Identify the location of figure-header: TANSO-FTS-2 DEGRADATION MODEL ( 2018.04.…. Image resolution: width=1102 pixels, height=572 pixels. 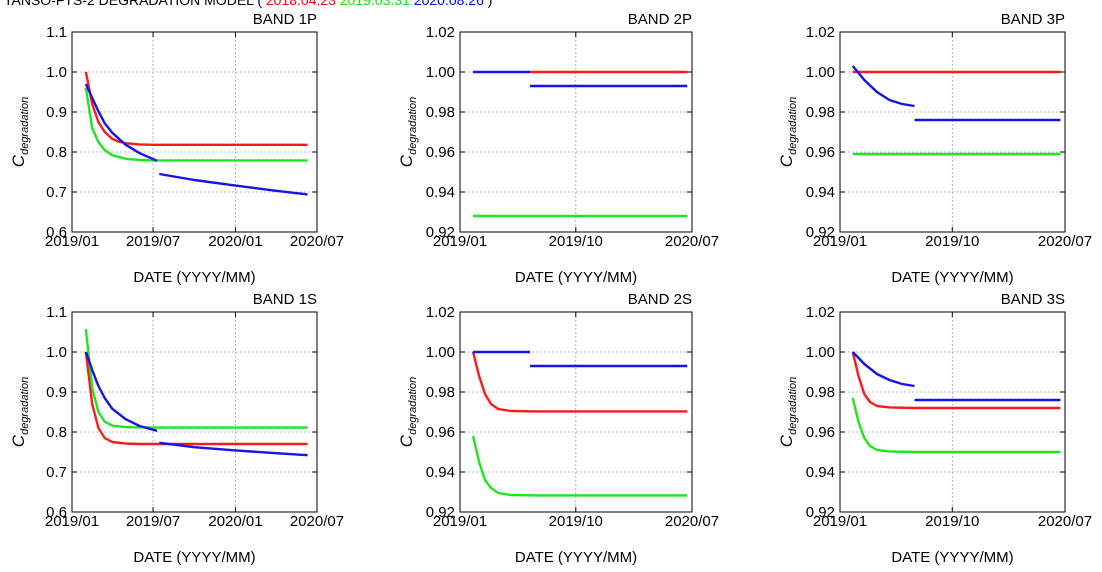
(248, 4).